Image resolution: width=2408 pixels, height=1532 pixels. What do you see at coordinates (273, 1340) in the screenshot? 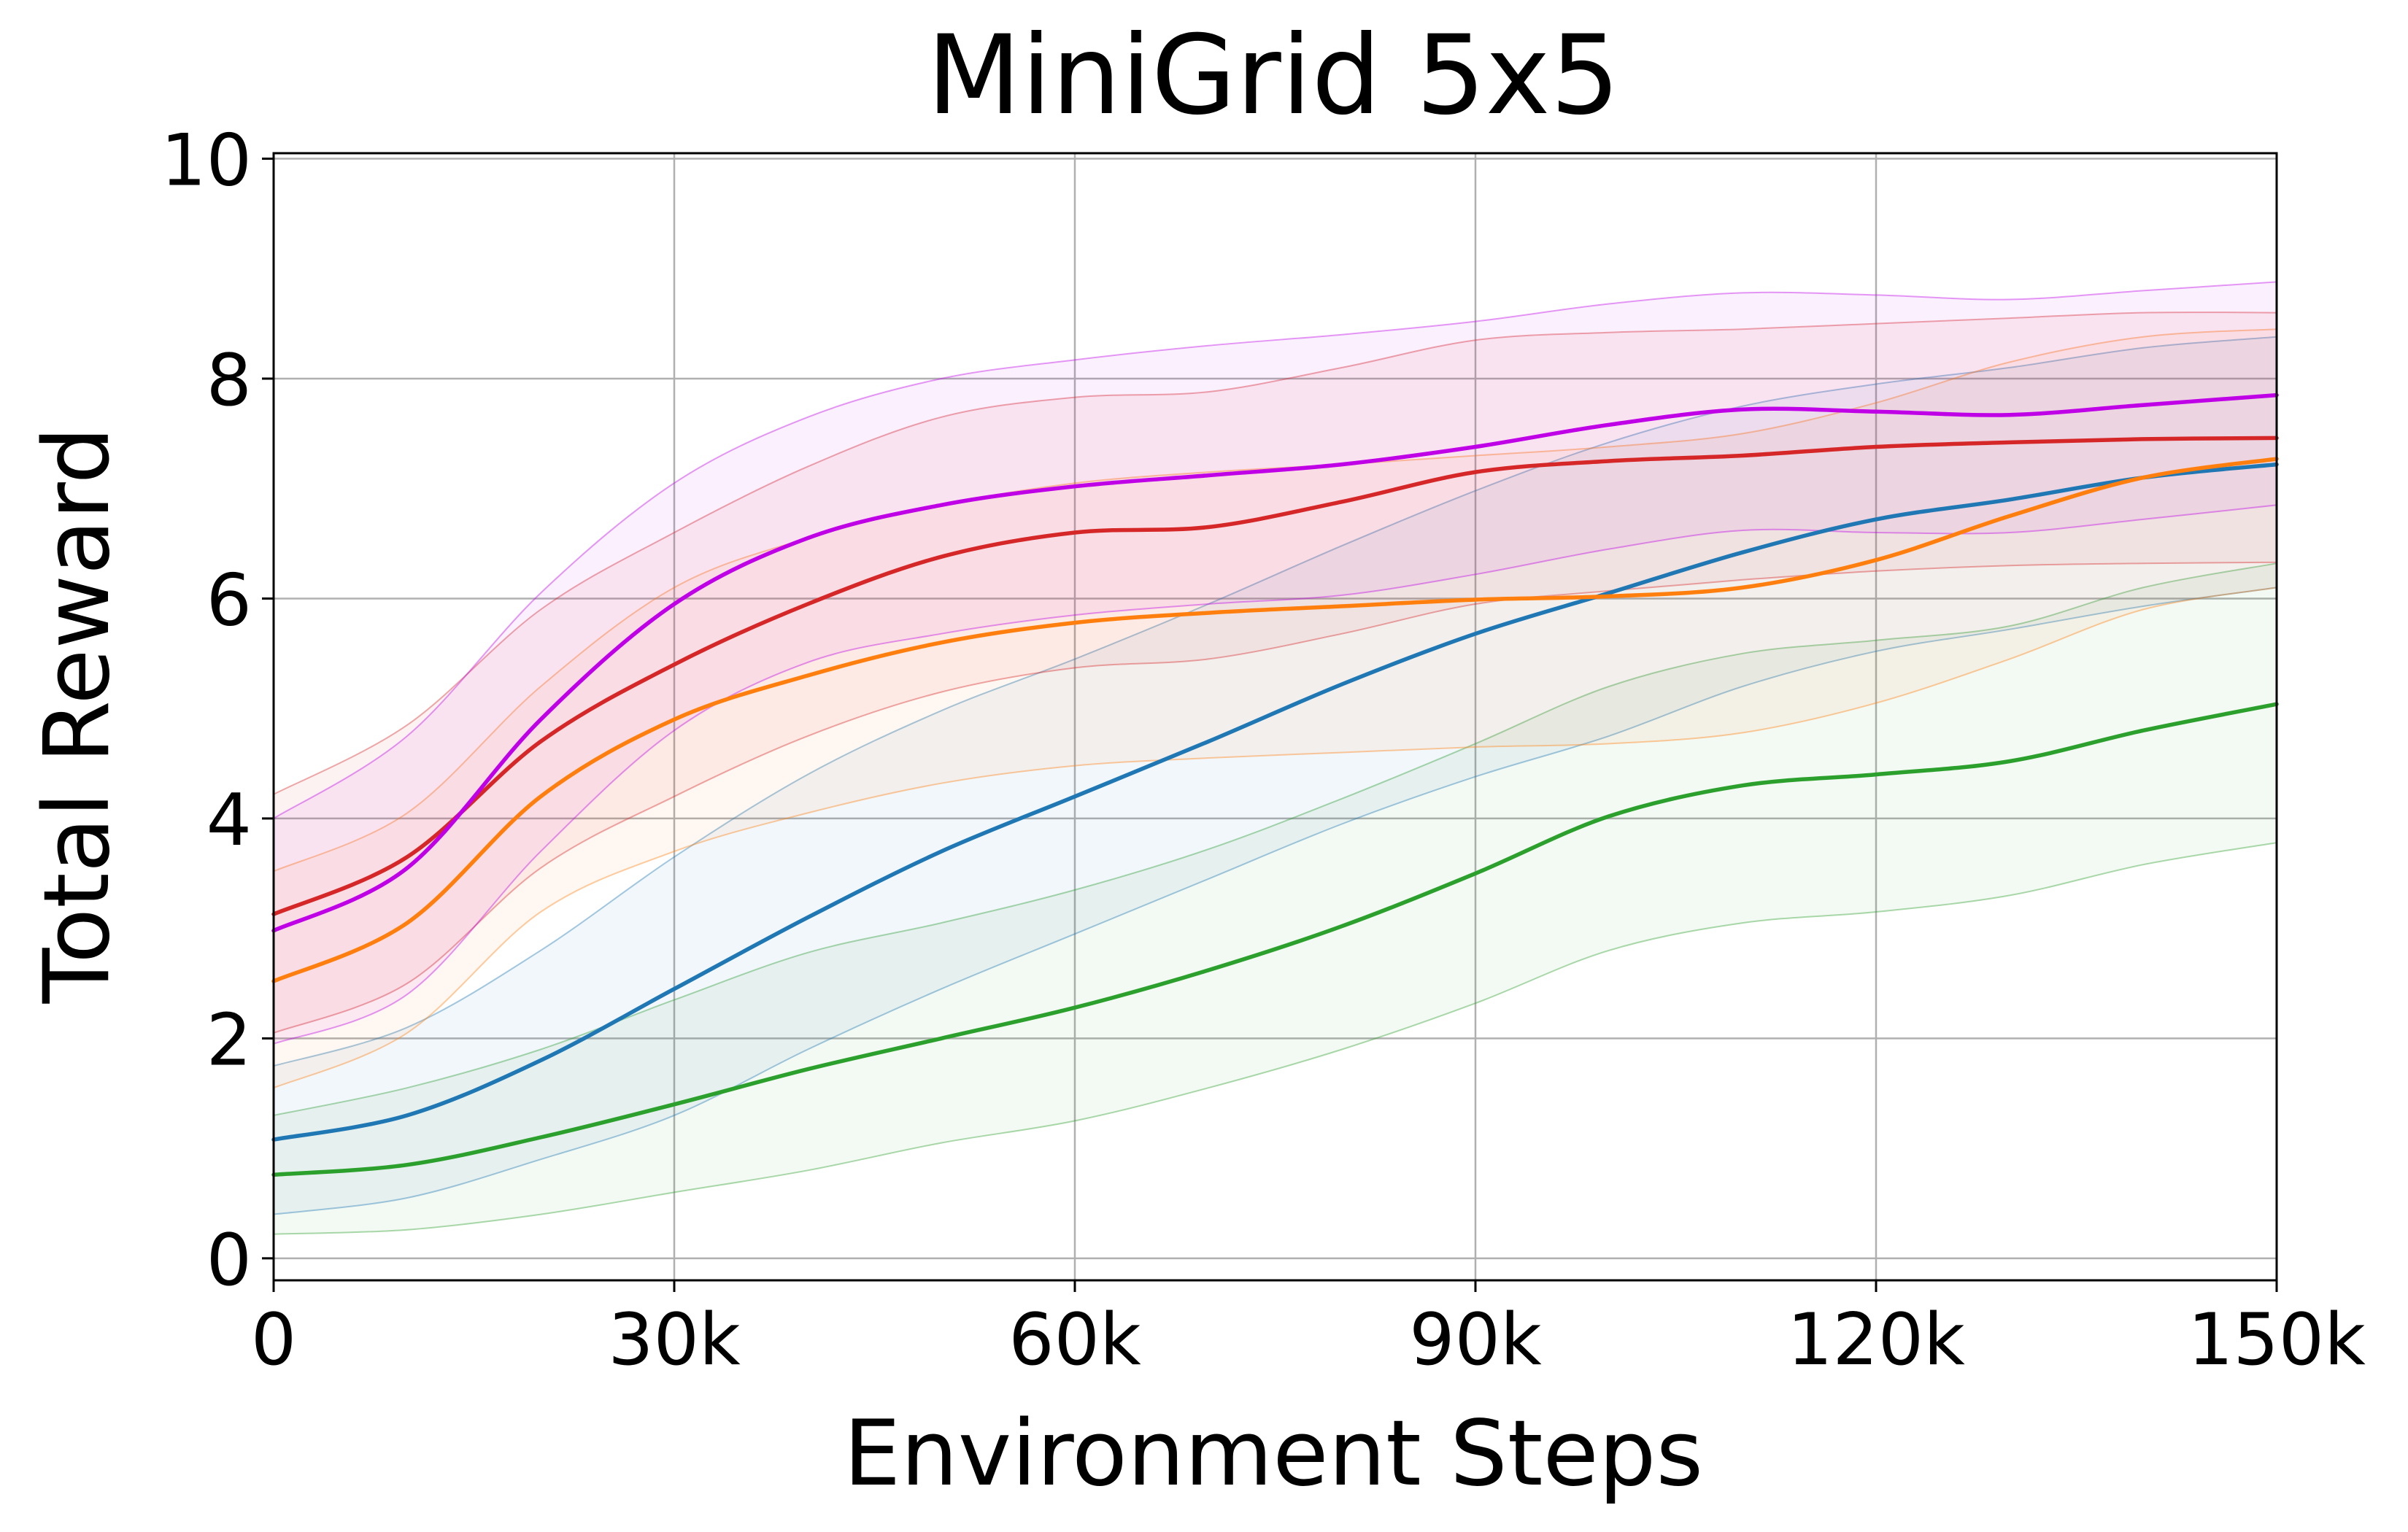
I see `x-tick-label: 0` at bounding box center [273, 1340].